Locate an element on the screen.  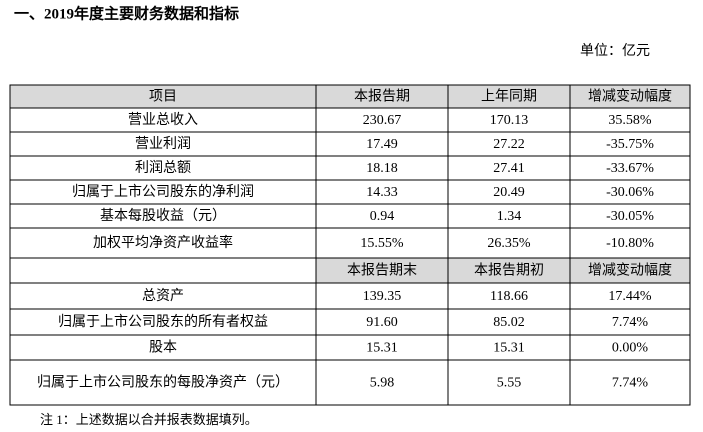
cell-text: 91.60 is located at coordinates (382, 322).